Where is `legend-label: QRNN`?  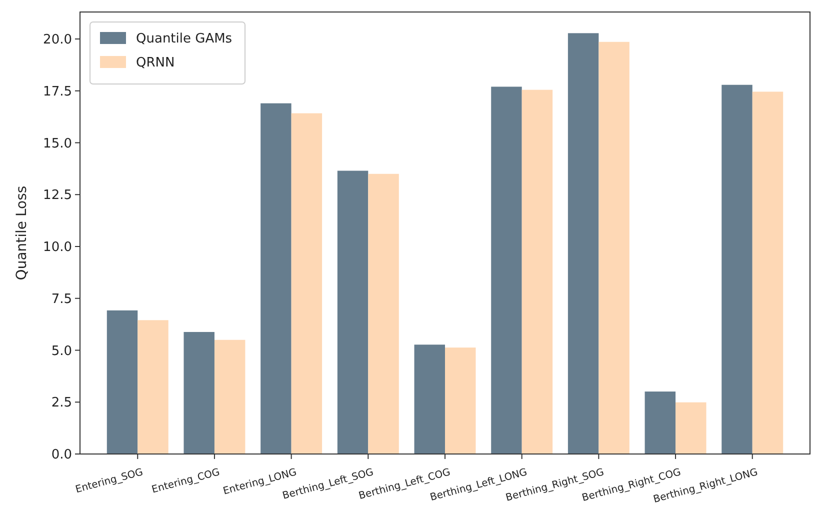 legend-label: QRNN is located at coordinates (155, 63).